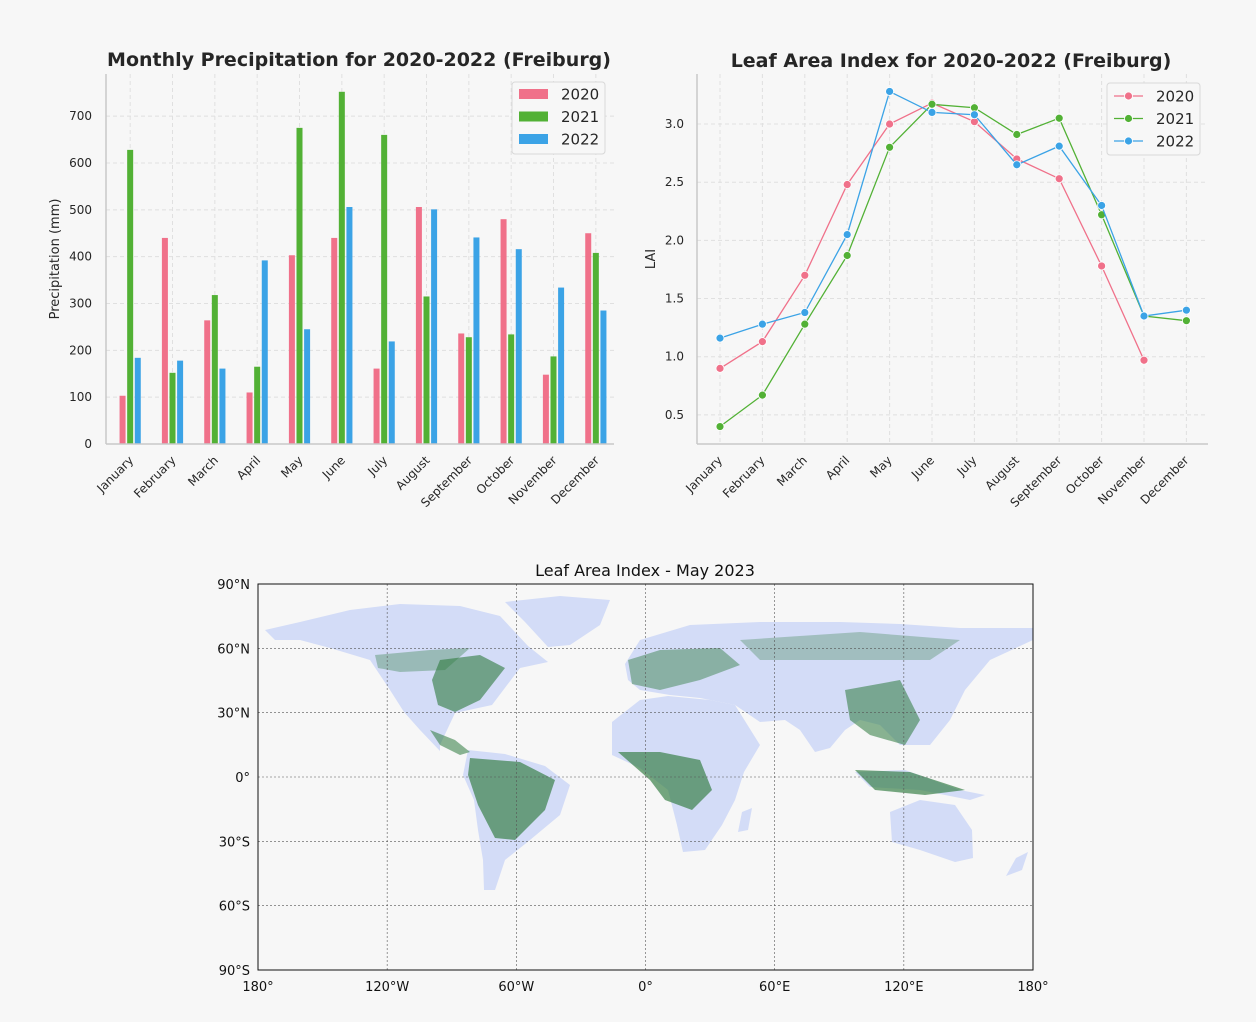 Image resolution: width=1256 pixels, height=1022 pixels. What do you see at coordinates (518, 346) in the screenshot?
I see `bar-2022-october` at bounding box center [518, 346].